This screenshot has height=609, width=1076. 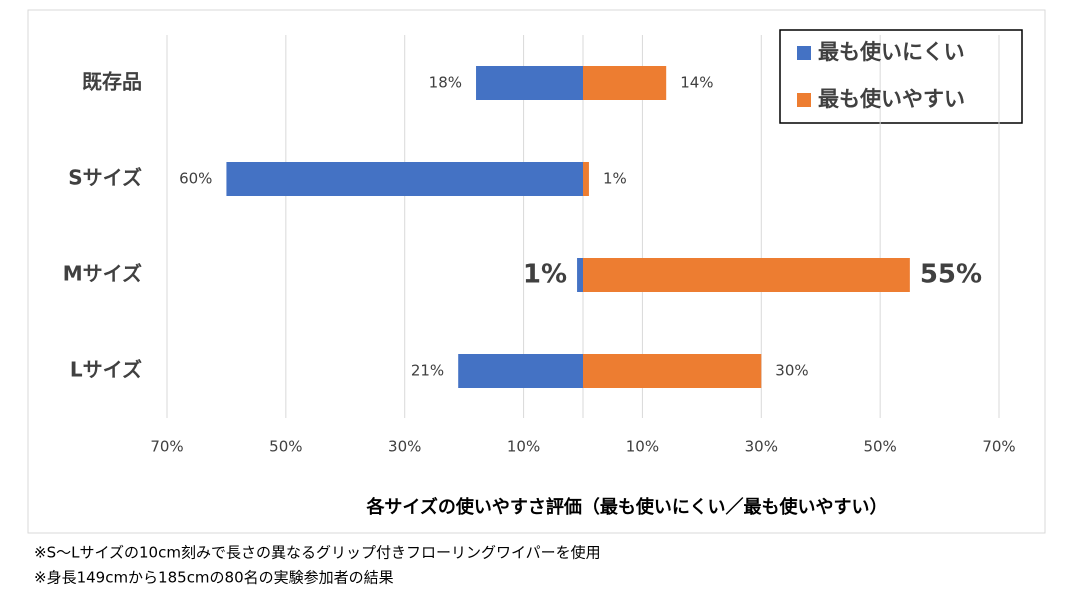 What do you see at coordinates (891, 52) in the screenshot?
I see `legend-label: 最も使いにくい` at bounding box center [891, 52].